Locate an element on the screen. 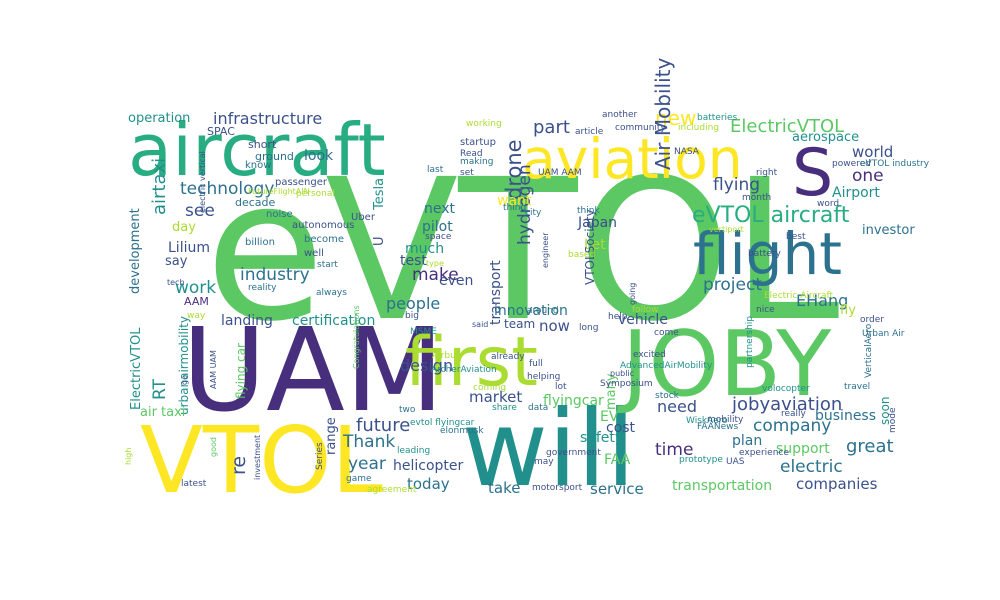 The image size is (1000, 600). cloud-word: operation is located at coordinates (159, 118).